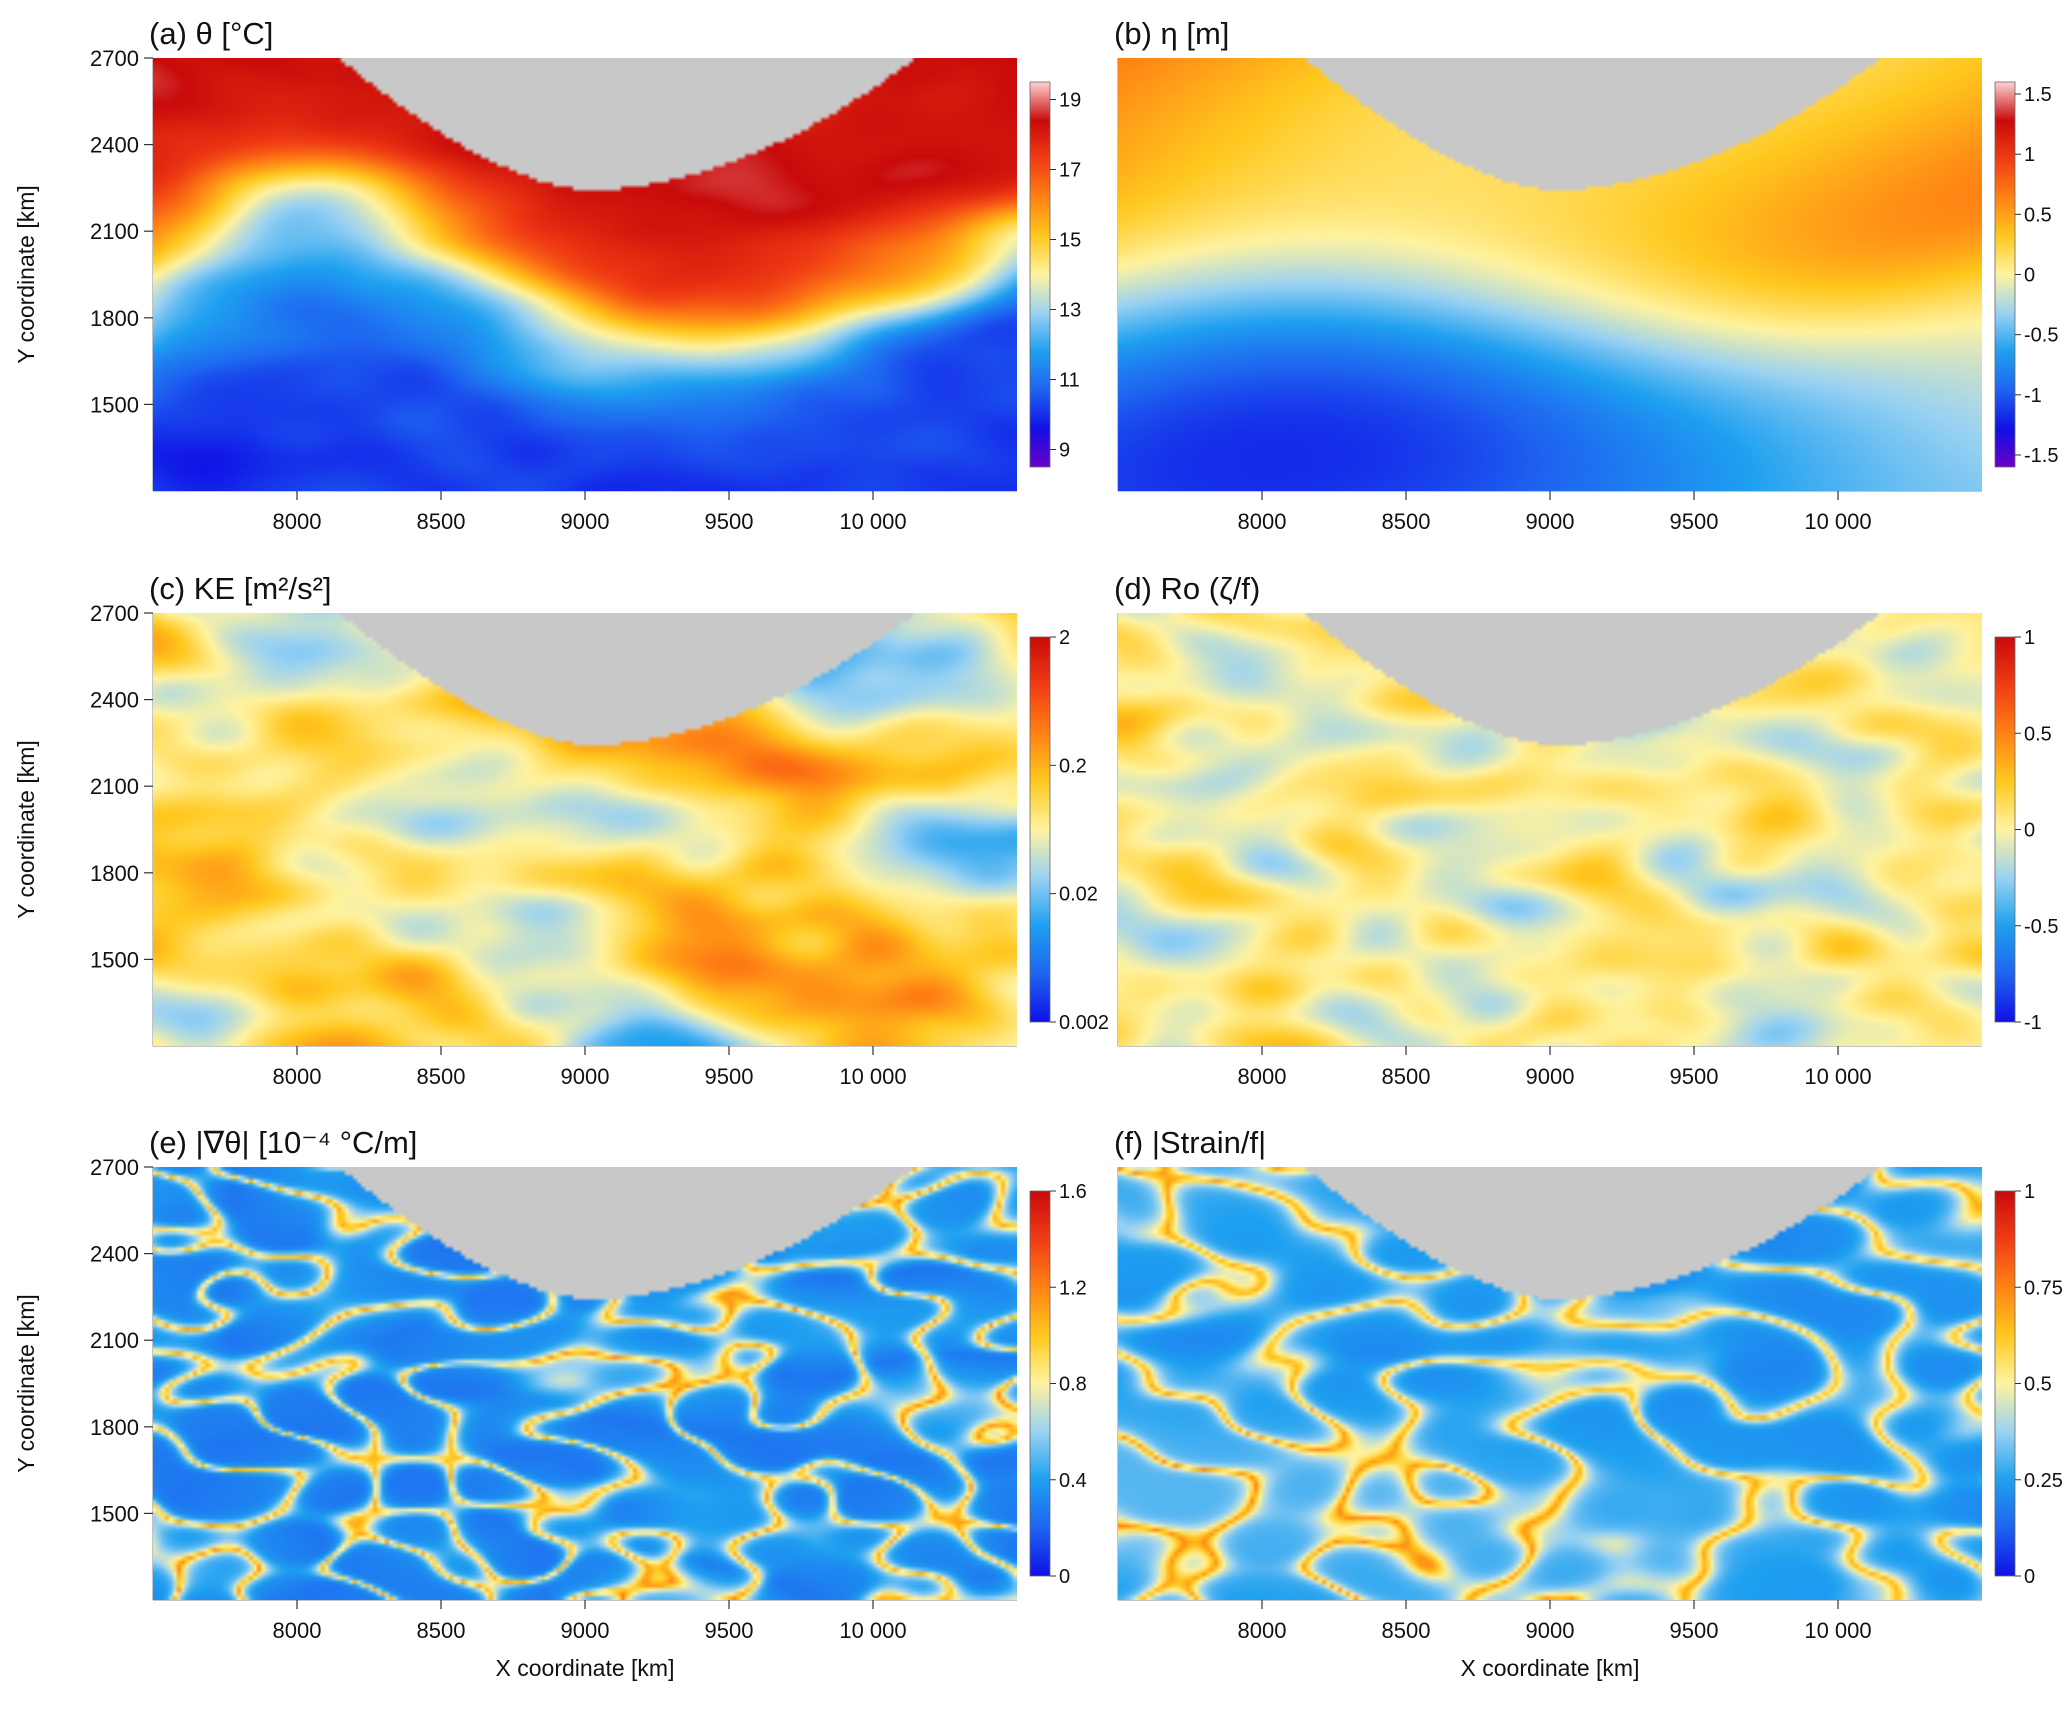 This screenshot has height=1714, width=2067. I want to click on colorbar-tick-label: 1.5, so click(2038, 95).